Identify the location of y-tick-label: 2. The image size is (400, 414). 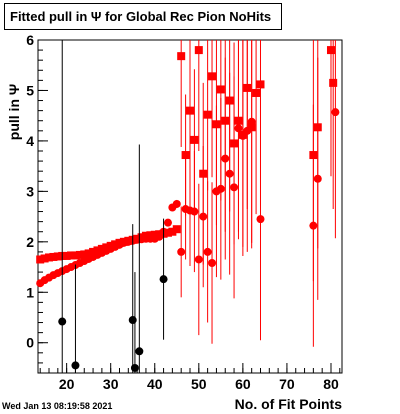
(30, 242).